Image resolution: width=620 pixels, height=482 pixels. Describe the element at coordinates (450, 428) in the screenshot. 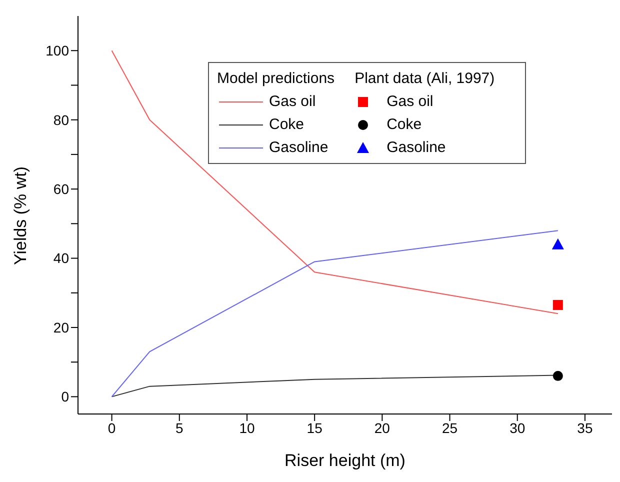

I see `x-tick-label: 25` at that location.